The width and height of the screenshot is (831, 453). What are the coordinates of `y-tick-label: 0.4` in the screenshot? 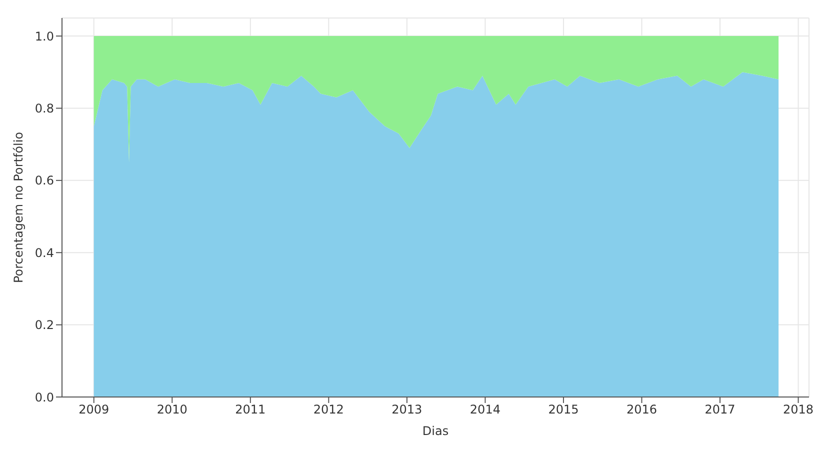 It's located at (44, 253).